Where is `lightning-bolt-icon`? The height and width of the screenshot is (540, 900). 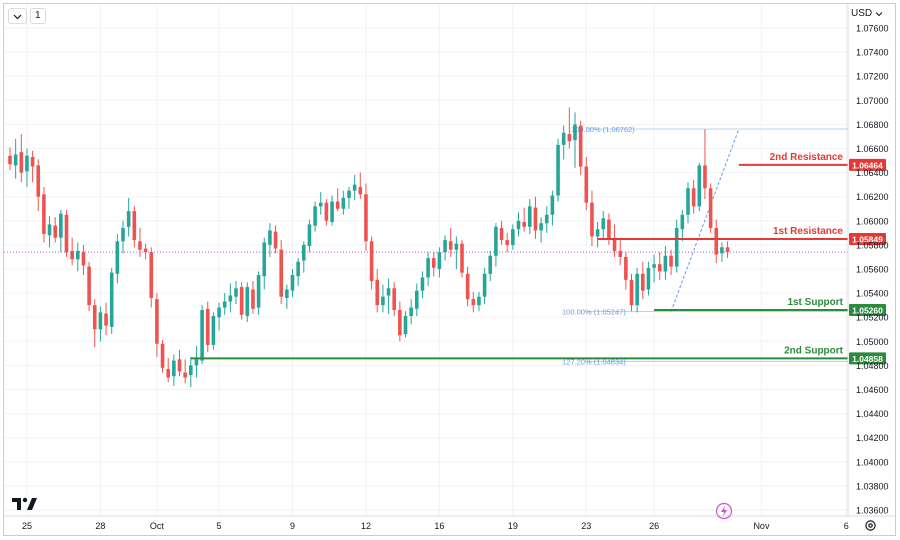
lightning-bolt-icon is located at coordinates (724, 511).